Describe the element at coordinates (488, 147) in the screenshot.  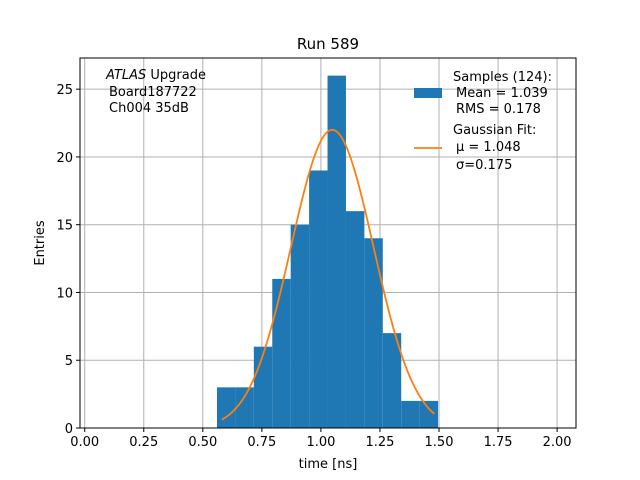
I see `legend-fit-mu: μ = 1.048` at that location.